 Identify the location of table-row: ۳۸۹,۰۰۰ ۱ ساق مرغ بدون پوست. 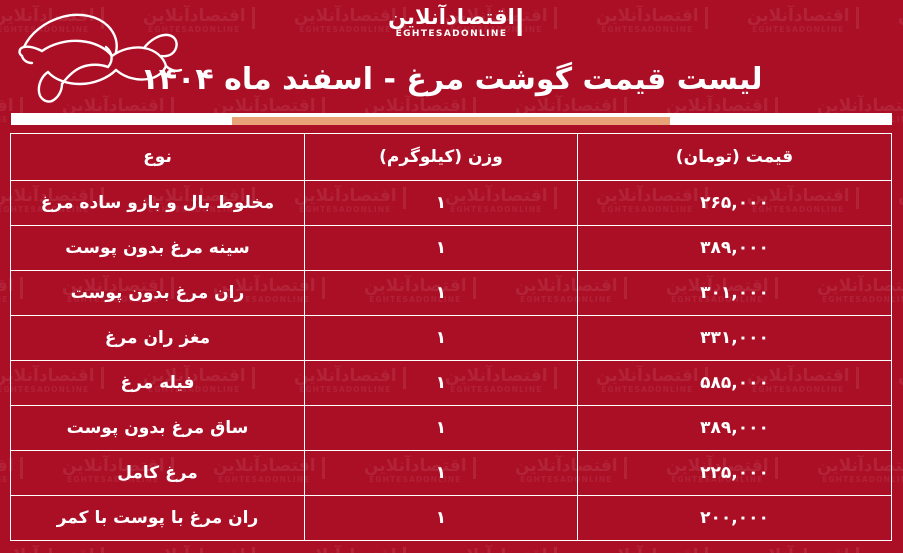
(451, 428).